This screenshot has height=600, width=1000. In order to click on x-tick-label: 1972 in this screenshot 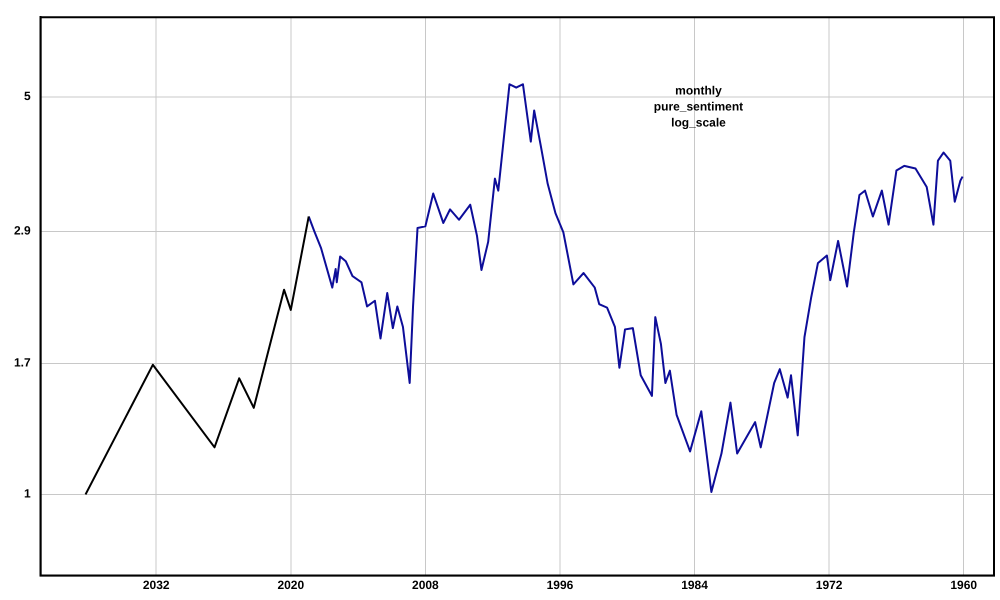, I will do `click(829, 585)`.